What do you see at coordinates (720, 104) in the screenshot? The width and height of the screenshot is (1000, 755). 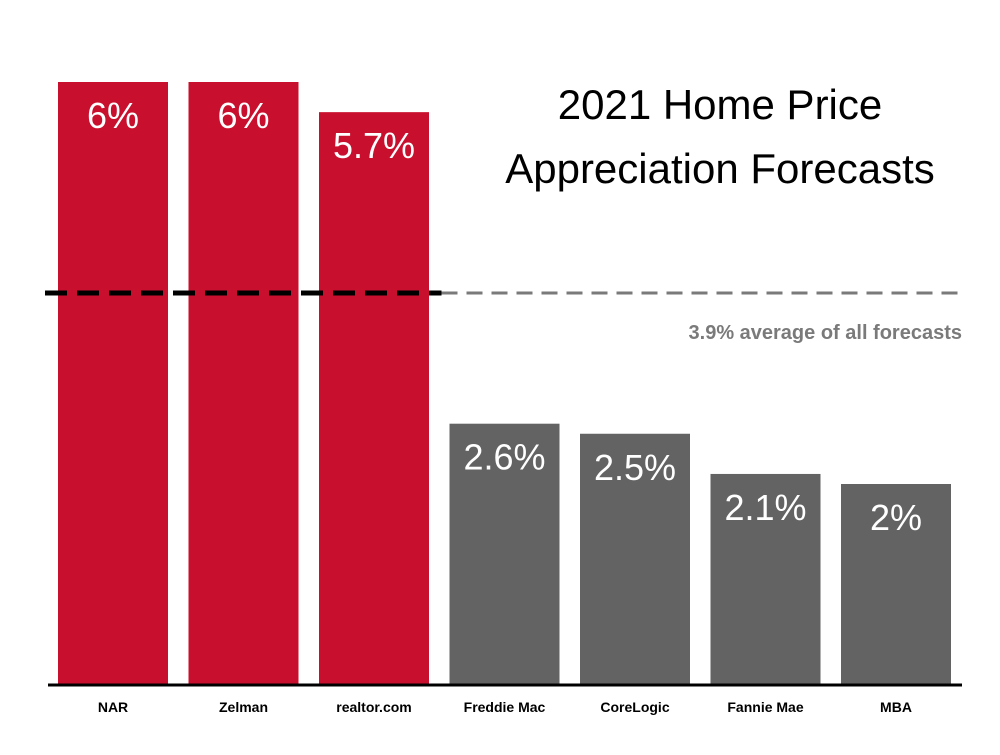 I see `chart-title-line-1: 2021 Home Price` at bounding box center [720, 104].